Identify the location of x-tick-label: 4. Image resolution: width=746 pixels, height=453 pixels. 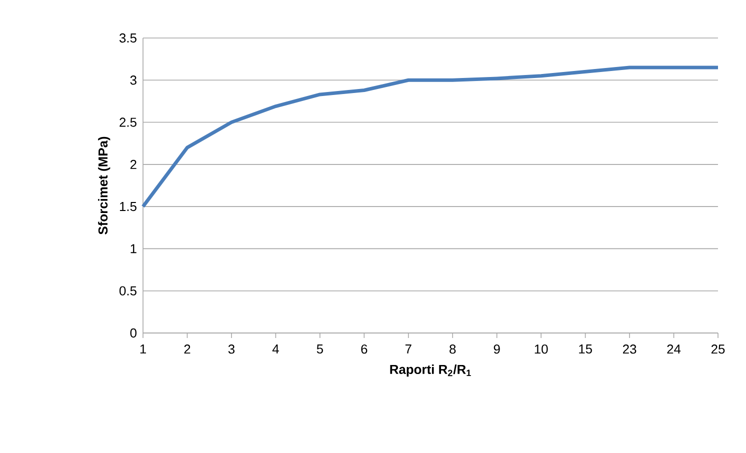
(275, 349).